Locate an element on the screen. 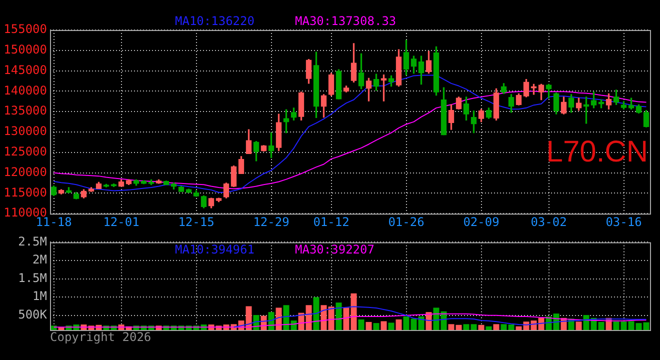 Image resolution: width=660 pixels, height=360 pixels. y-tick-label: 500K is located at coordinates (33, 314).